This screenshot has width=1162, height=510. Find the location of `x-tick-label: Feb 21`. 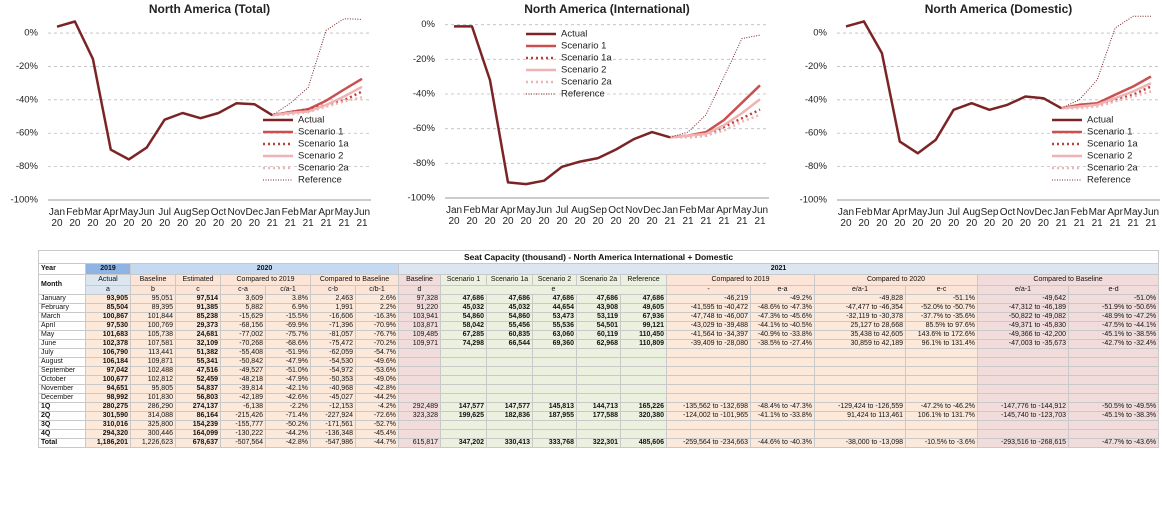

x-tick-label: Feb 21 is located at coordinates (290, 218).